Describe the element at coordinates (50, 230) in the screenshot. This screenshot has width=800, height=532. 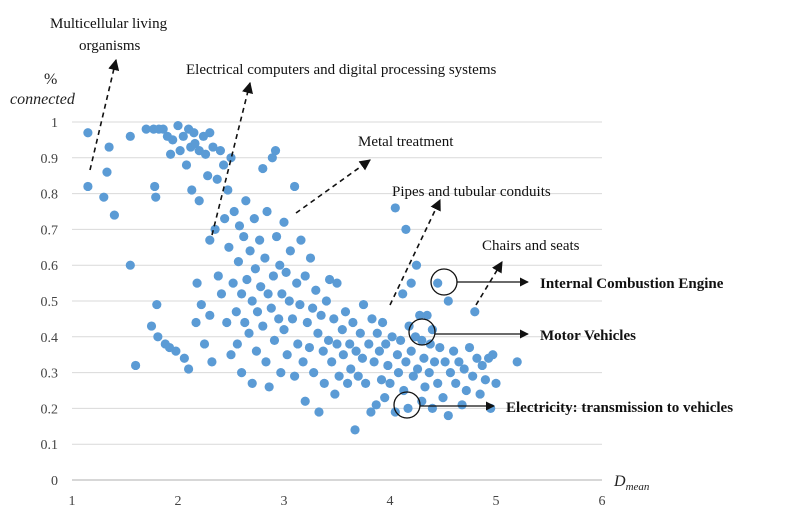
I see `y-tick-label: 0.7` at that location.